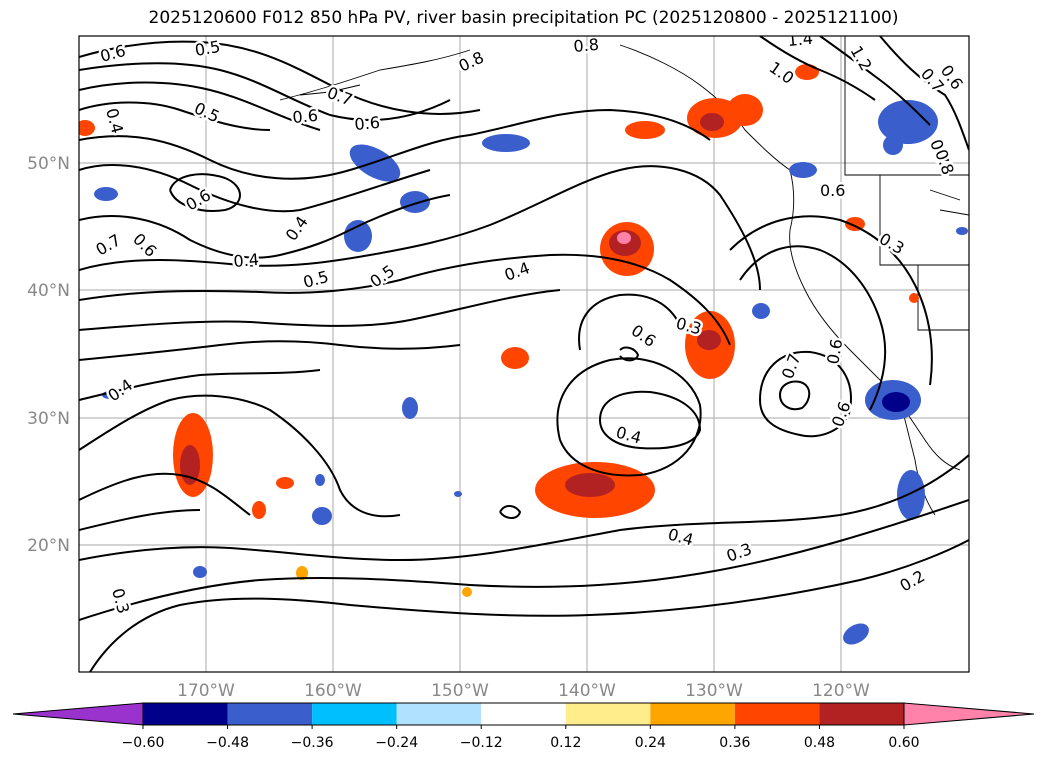 The height and width of the screenshot is (765, 1047). Describe the element at coordinates (396, 743) in the screenshot. I see `colorbar-tick-label: −0.24` at that location.